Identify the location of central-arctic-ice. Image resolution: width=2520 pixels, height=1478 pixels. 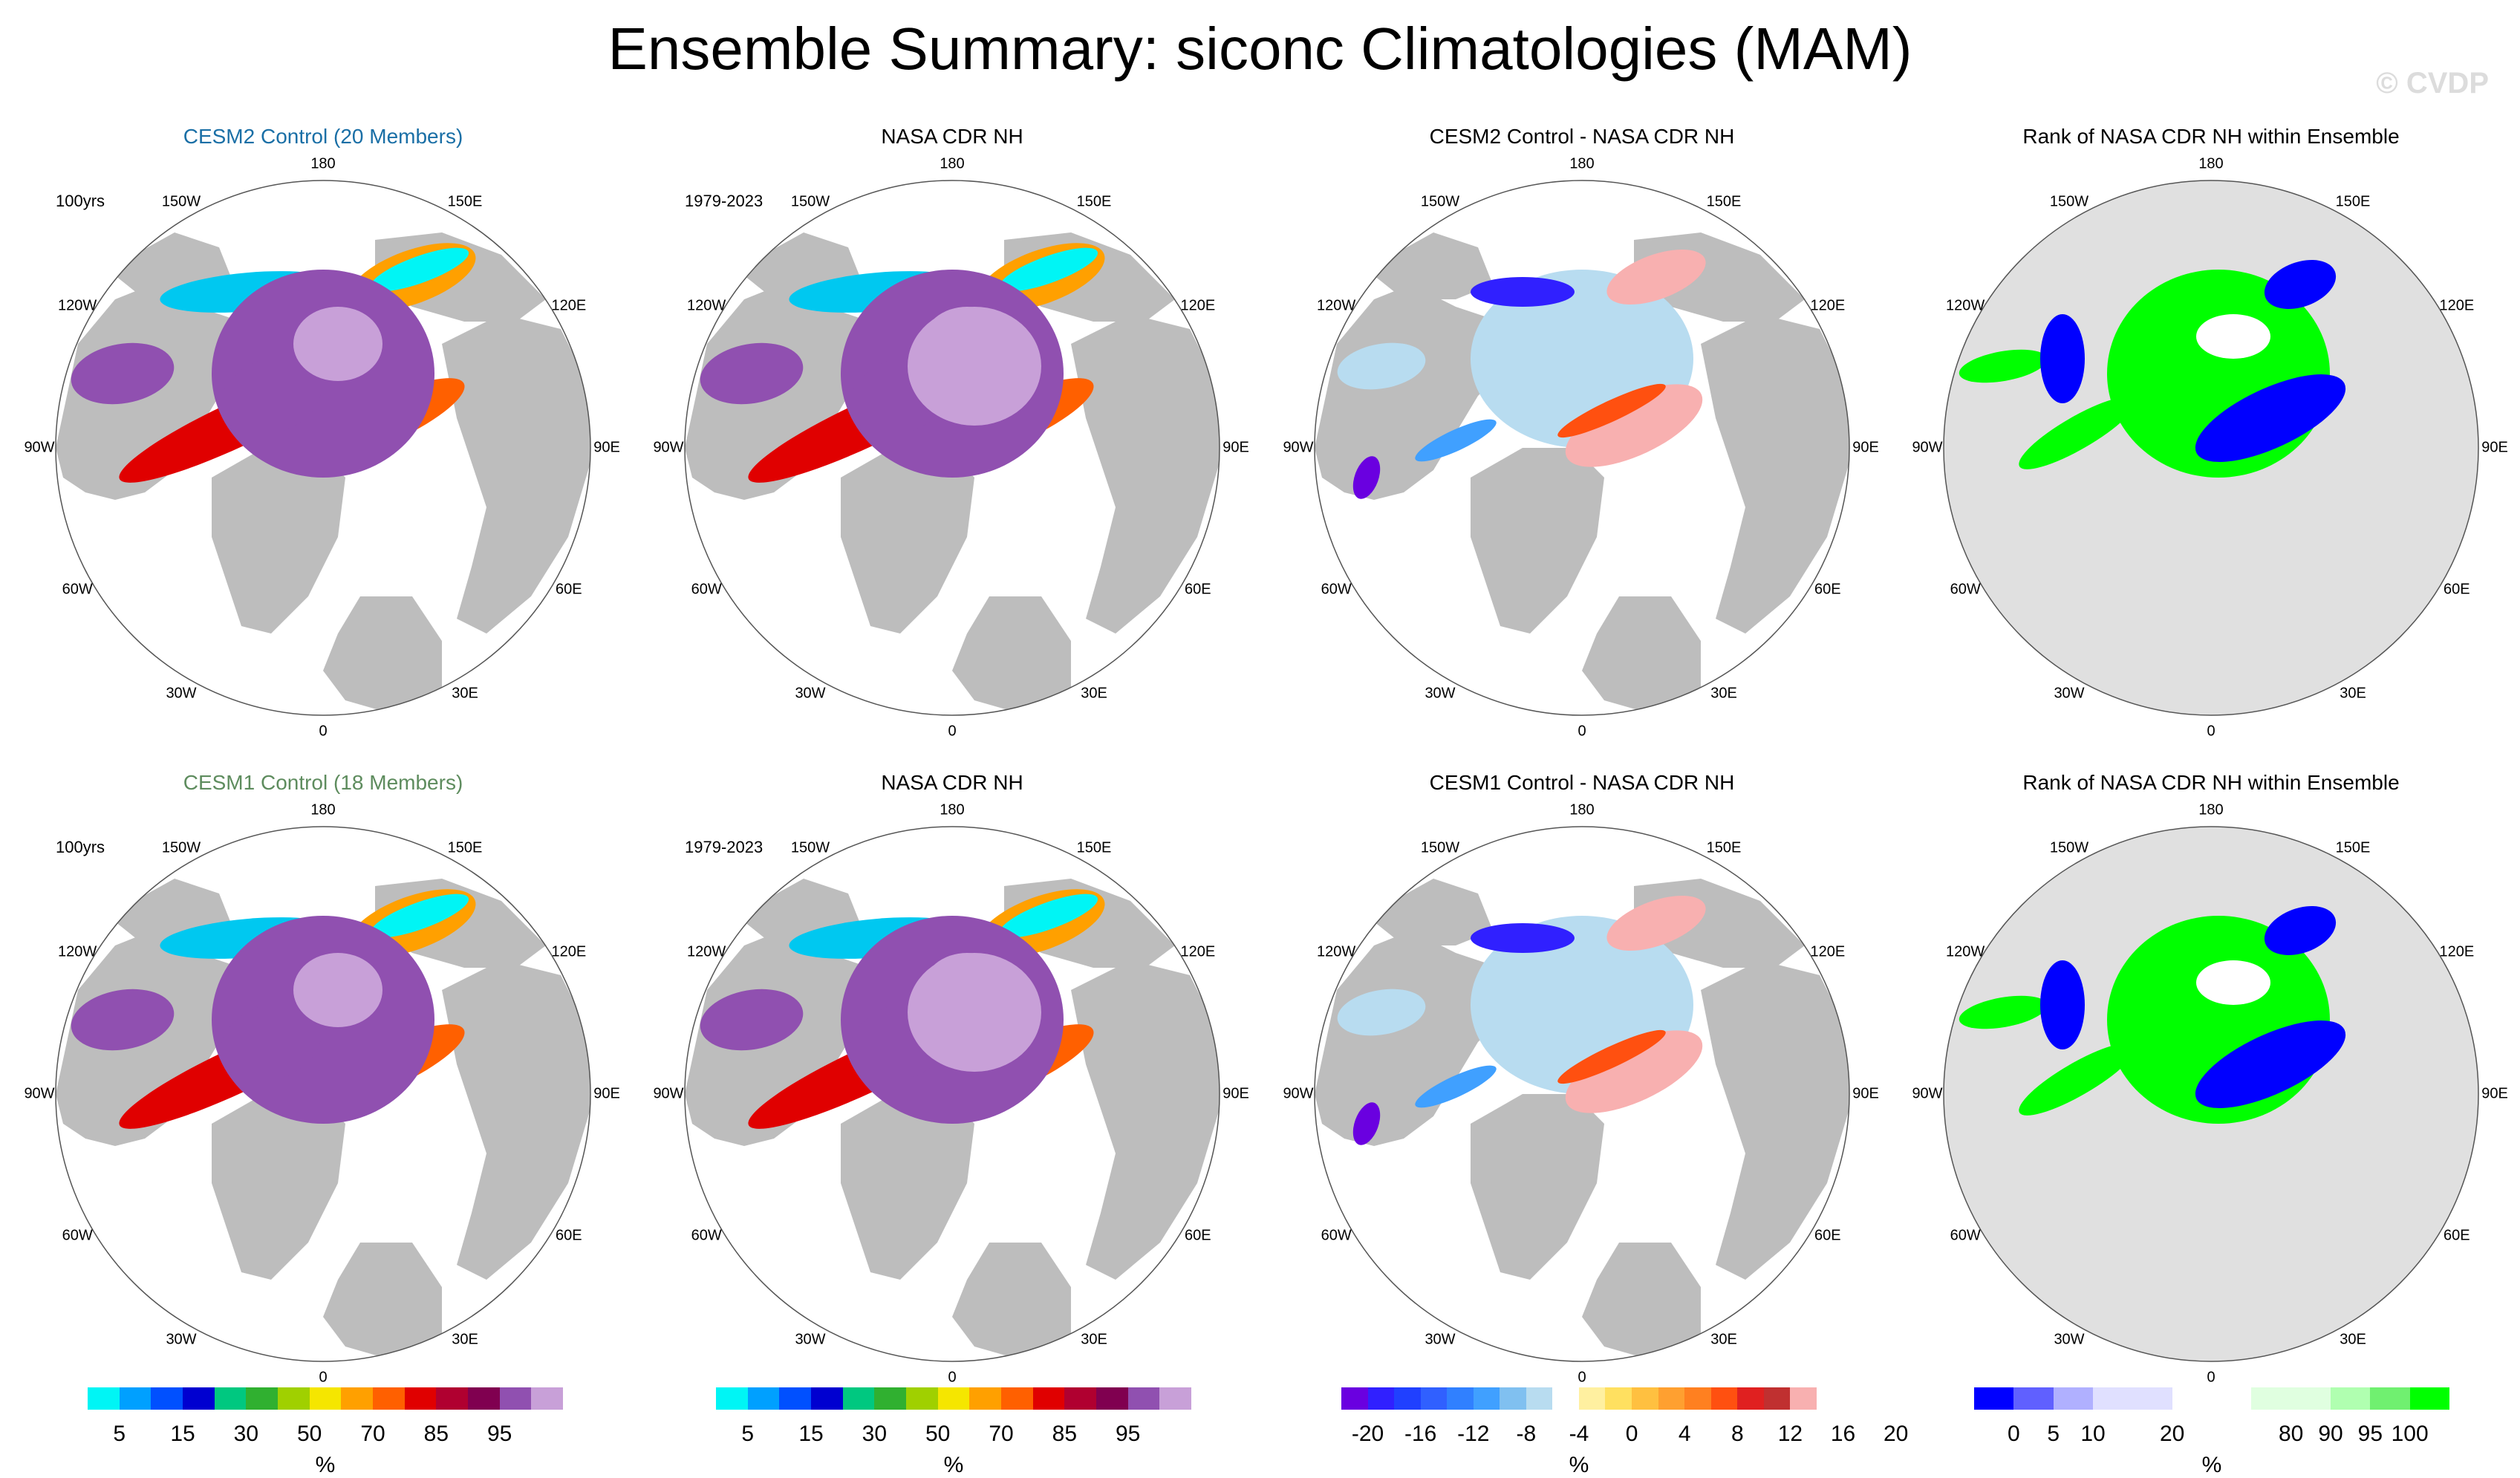
(337, 344).